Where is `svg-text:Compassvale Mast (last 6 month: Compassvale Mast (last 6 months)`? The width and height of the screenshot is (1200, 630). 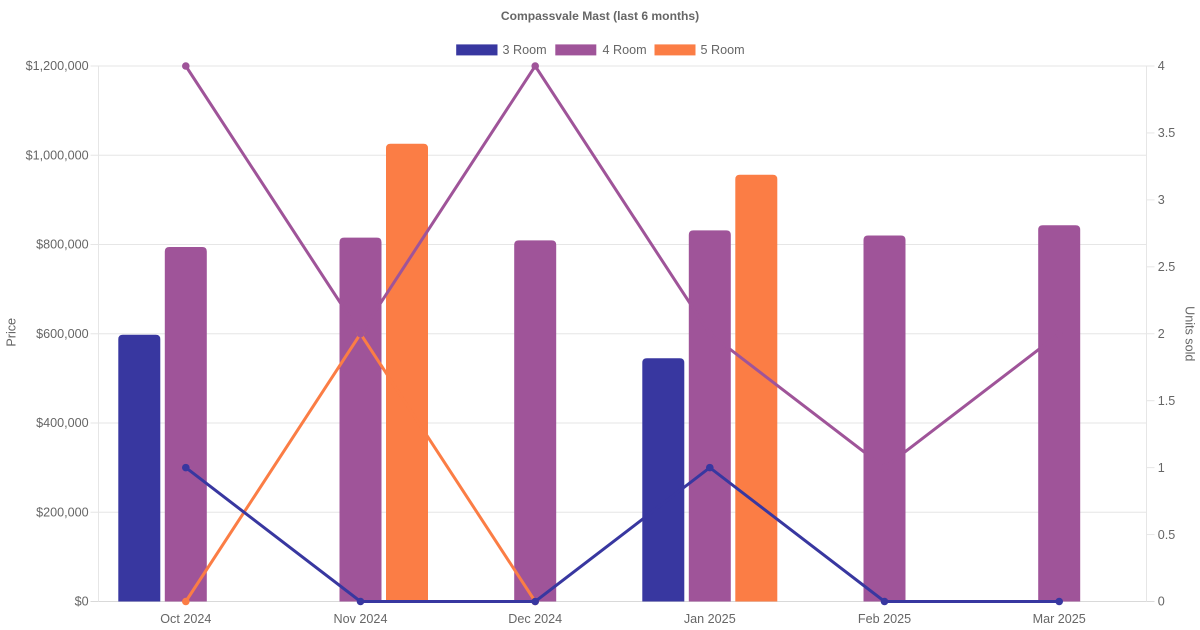
svg-text:Compassvale Mast (last 6 month: Compassvale Mast (last 6 months) is located at coordinates (600, 16).